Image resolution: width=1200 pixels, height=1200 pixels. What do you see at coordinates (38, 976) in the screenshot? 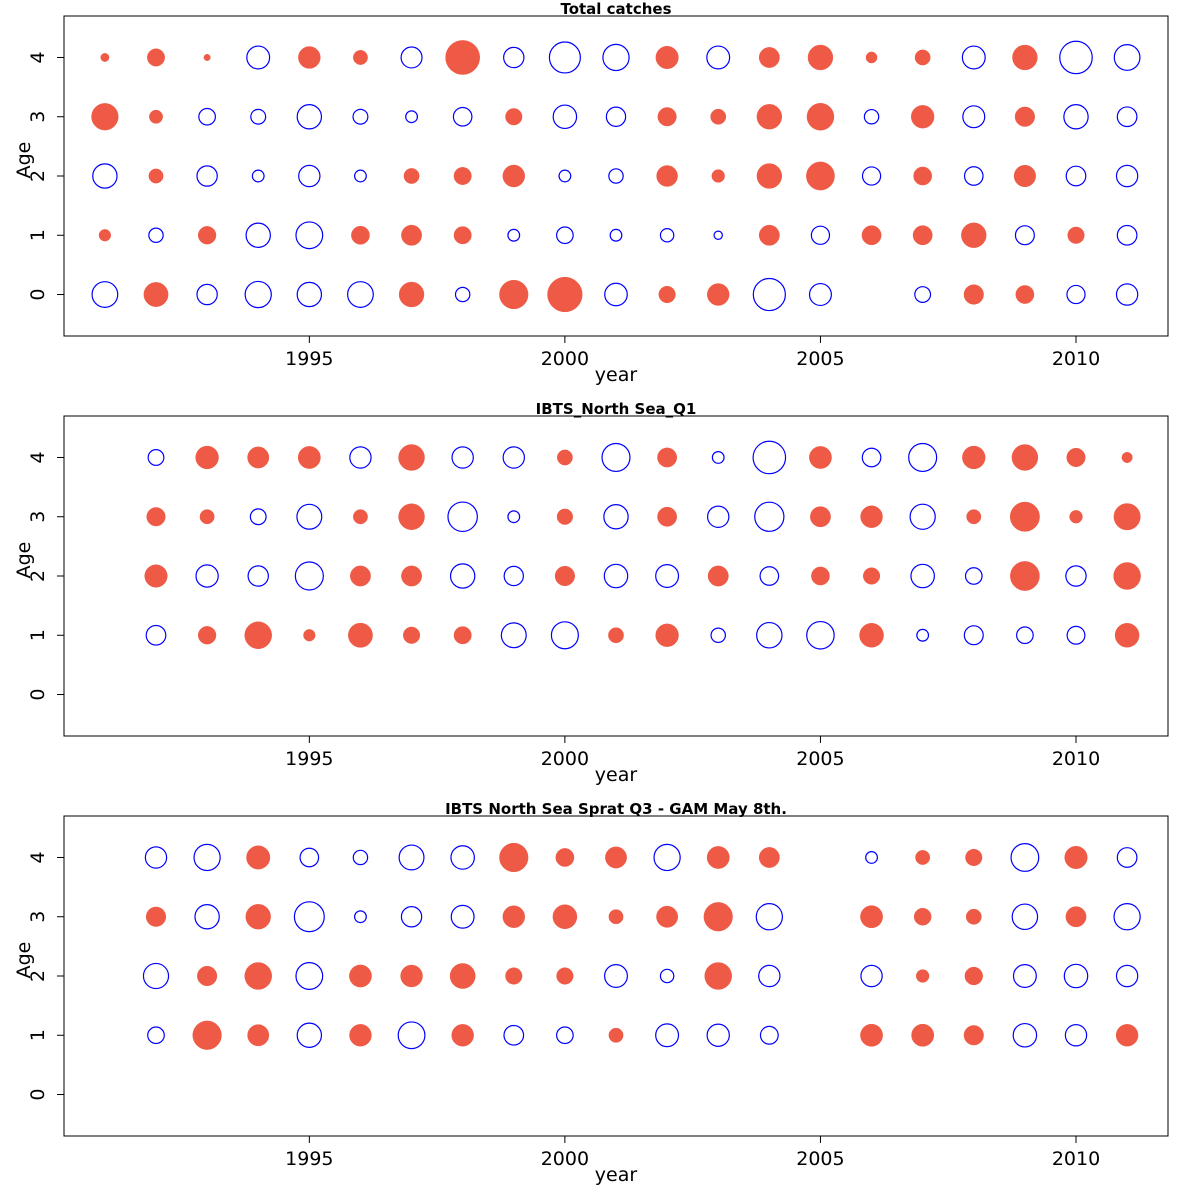
I see `y-tick-label: 2` at bounding box center [38, 976].